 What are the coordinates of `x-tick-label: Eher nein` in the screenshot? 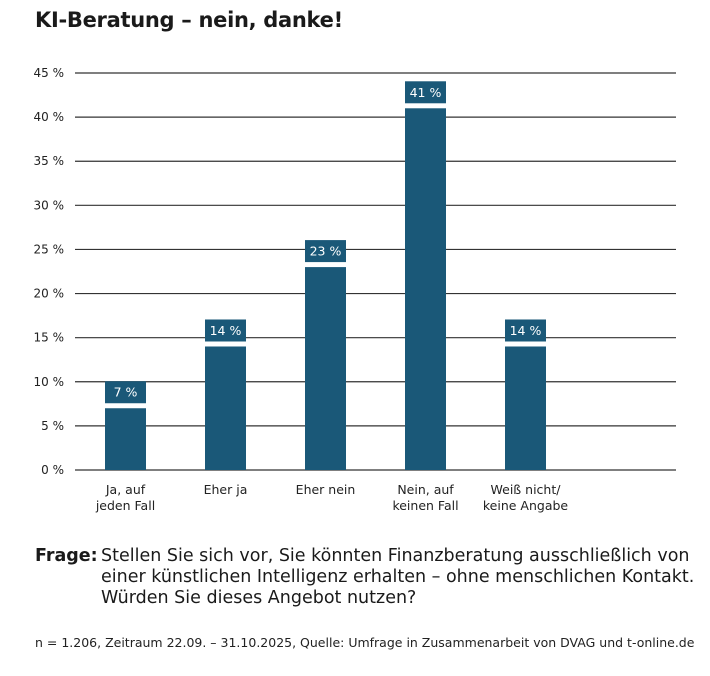 It's located at (326, 489).